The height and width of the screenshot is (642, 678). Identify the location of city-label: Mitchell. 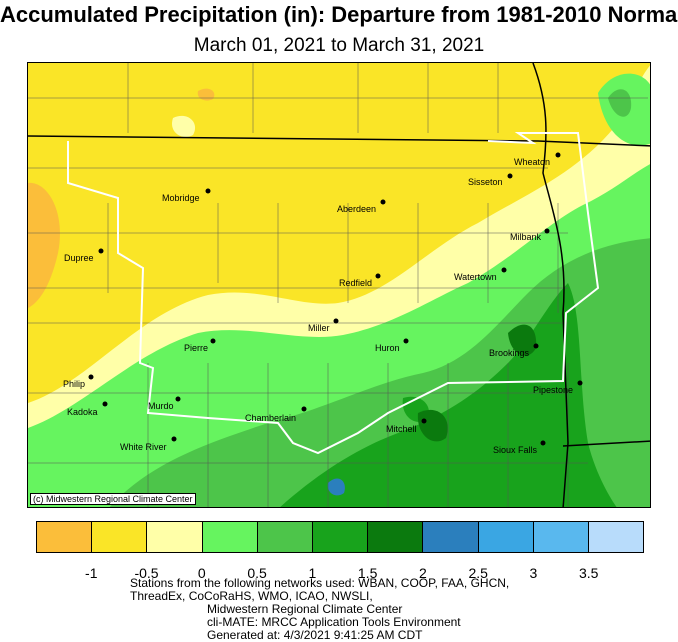
(401, 429).